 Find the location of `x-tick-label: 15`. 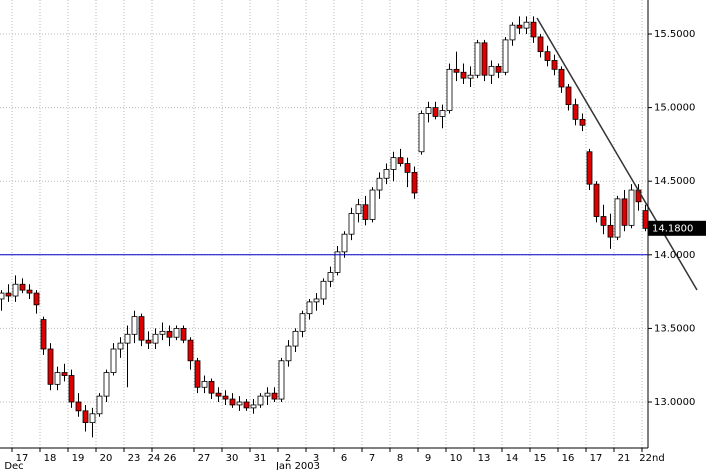

x-tick-label: 15 is located at coordinates (540, 458).